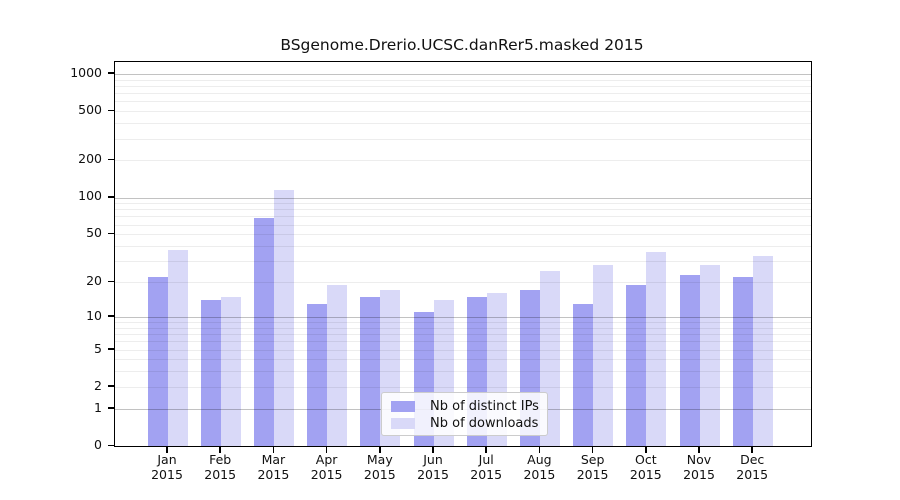 The width and height of the screenshot is (900, 500). Describe the element at coordinates (433, 467) in the screenshot. I see `x-tick-label-jun: Jun 2015` at that location.